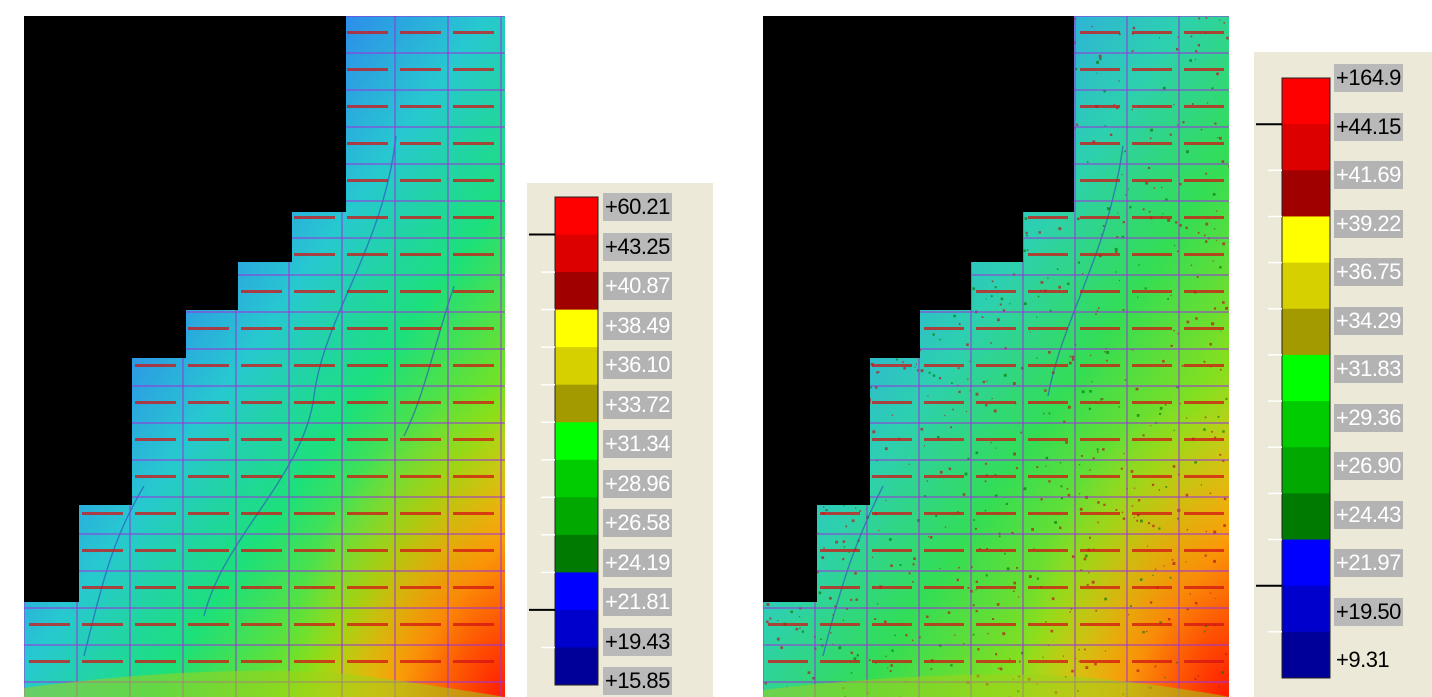 The width and height of the screenshot is (1432, 697). I want to click on legend-label: +34.29, so click(1368, 320).